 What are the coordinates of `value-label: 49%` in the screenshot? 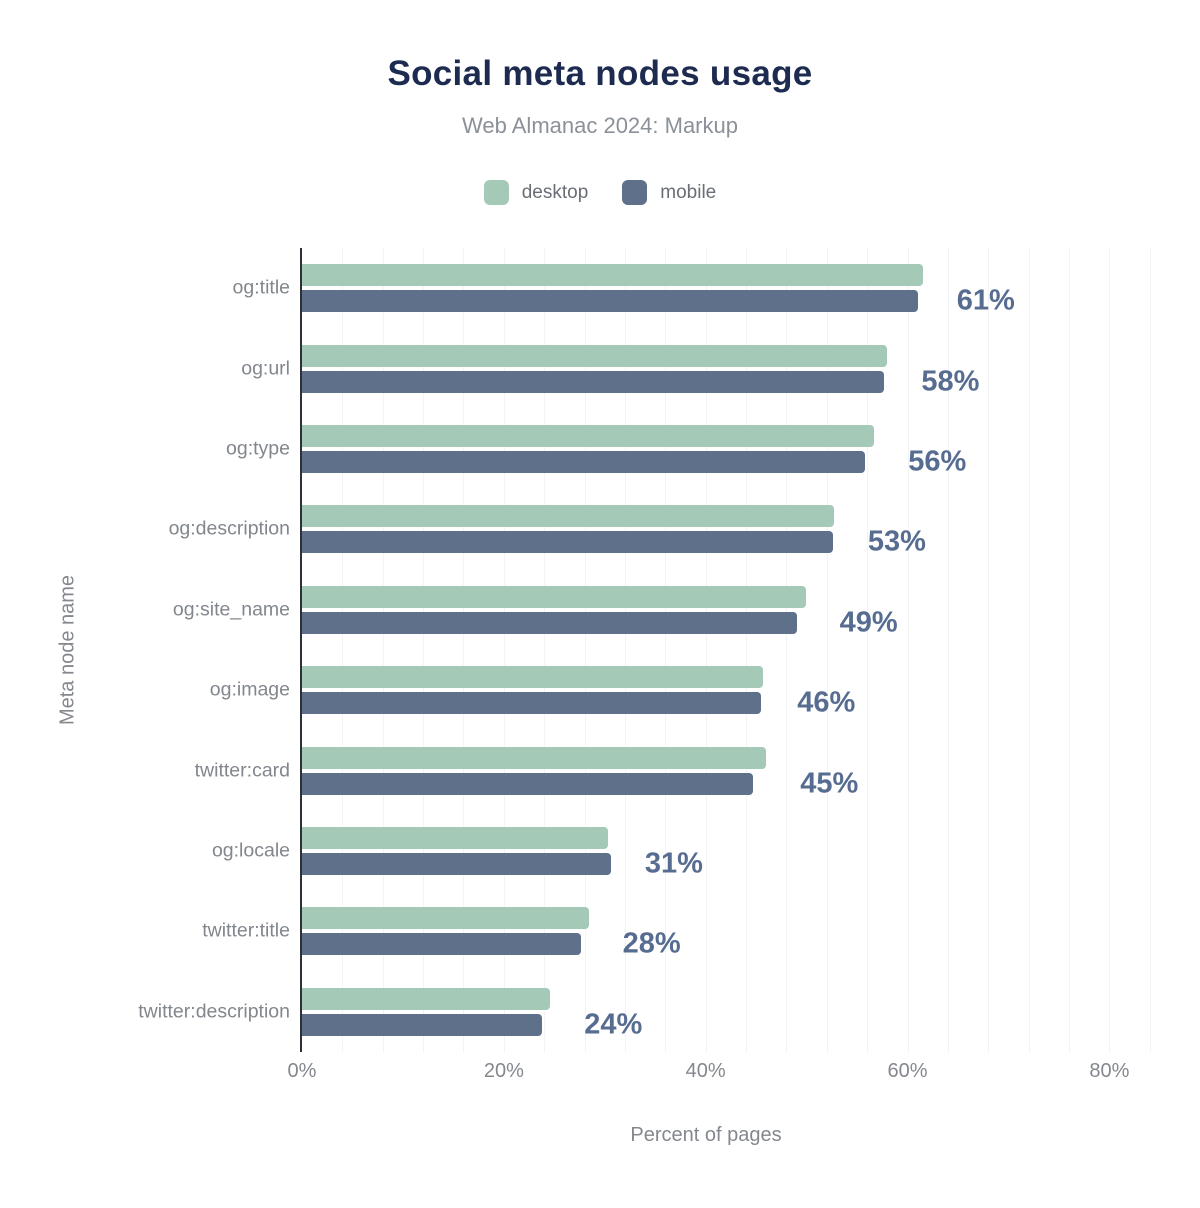 It's located at (868, 622).